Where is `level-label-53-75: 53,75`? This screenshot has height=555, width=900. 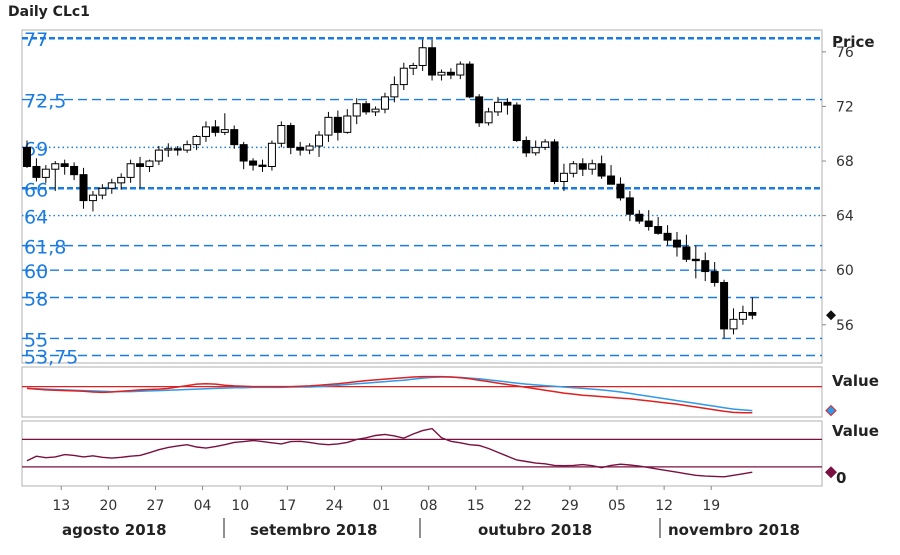 level-label-53-75: 53,75 is located at coordinates (51, 357).